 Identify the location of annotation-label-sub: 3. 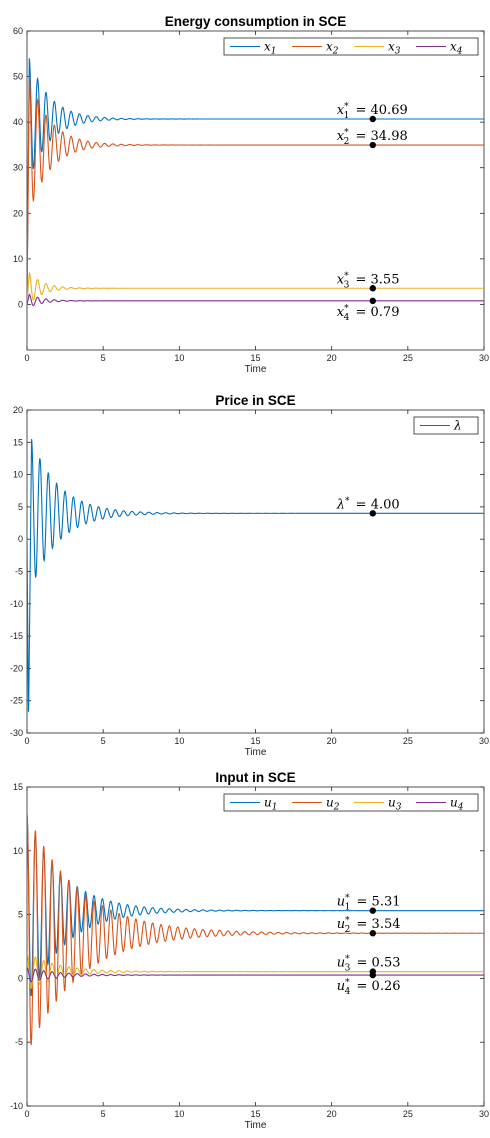
(347, 285).